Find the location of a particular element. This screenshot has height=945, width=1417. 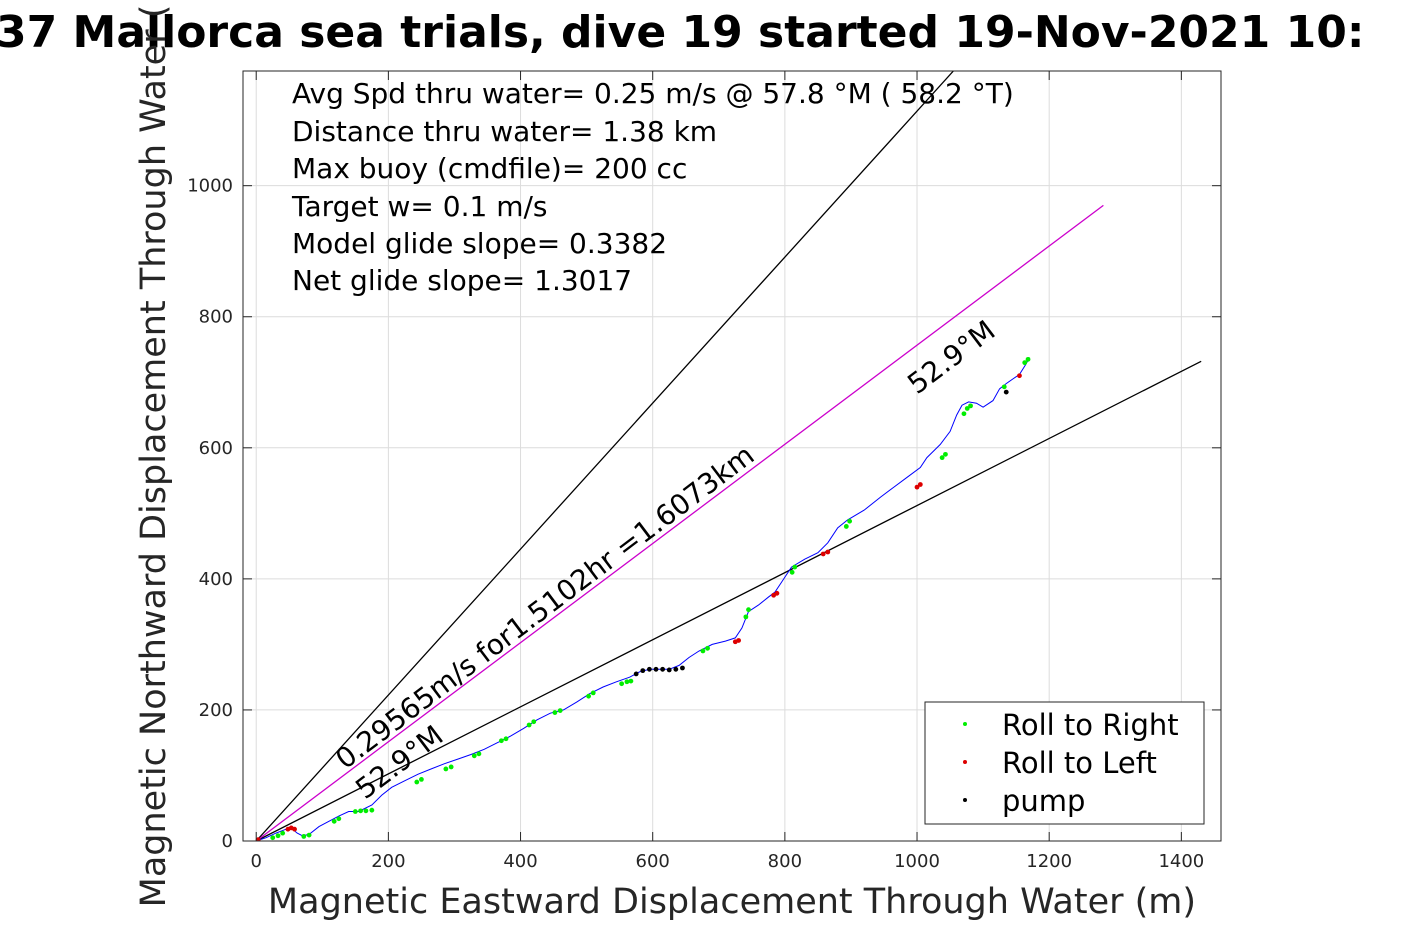

legend-label-roll-right: Roll to Right is located at coordinates (1090, 725).